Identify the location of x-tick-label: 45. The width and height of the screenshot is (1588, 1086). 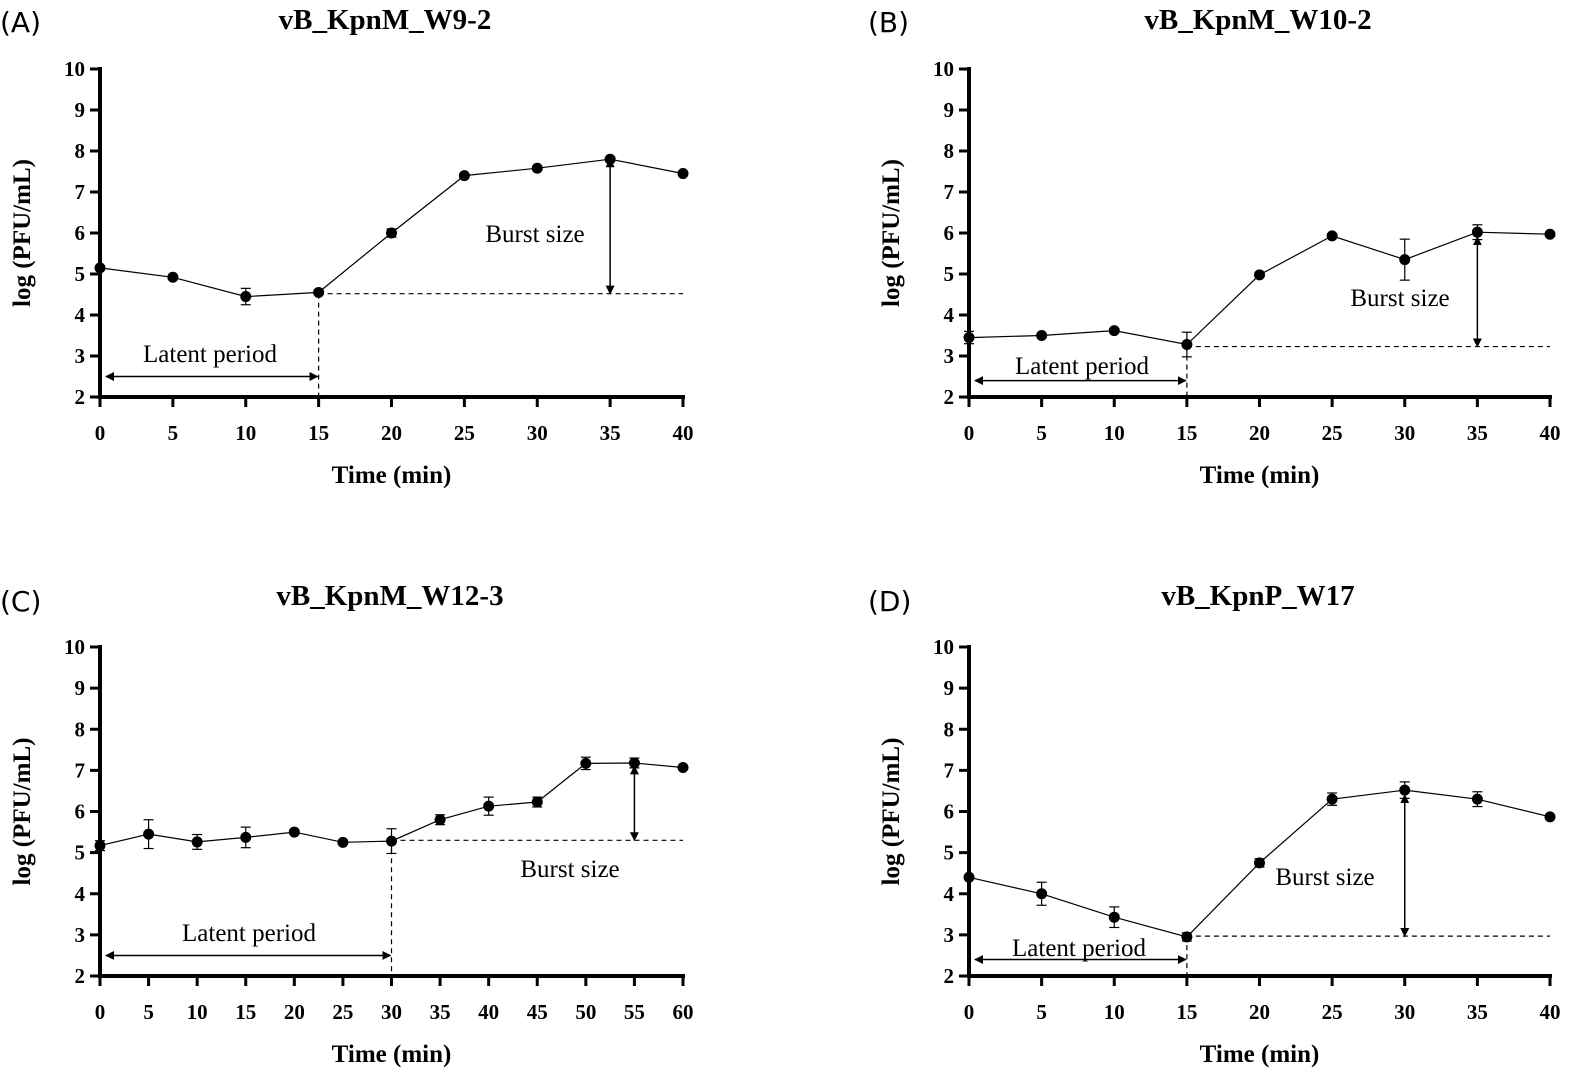
(537, 1012).